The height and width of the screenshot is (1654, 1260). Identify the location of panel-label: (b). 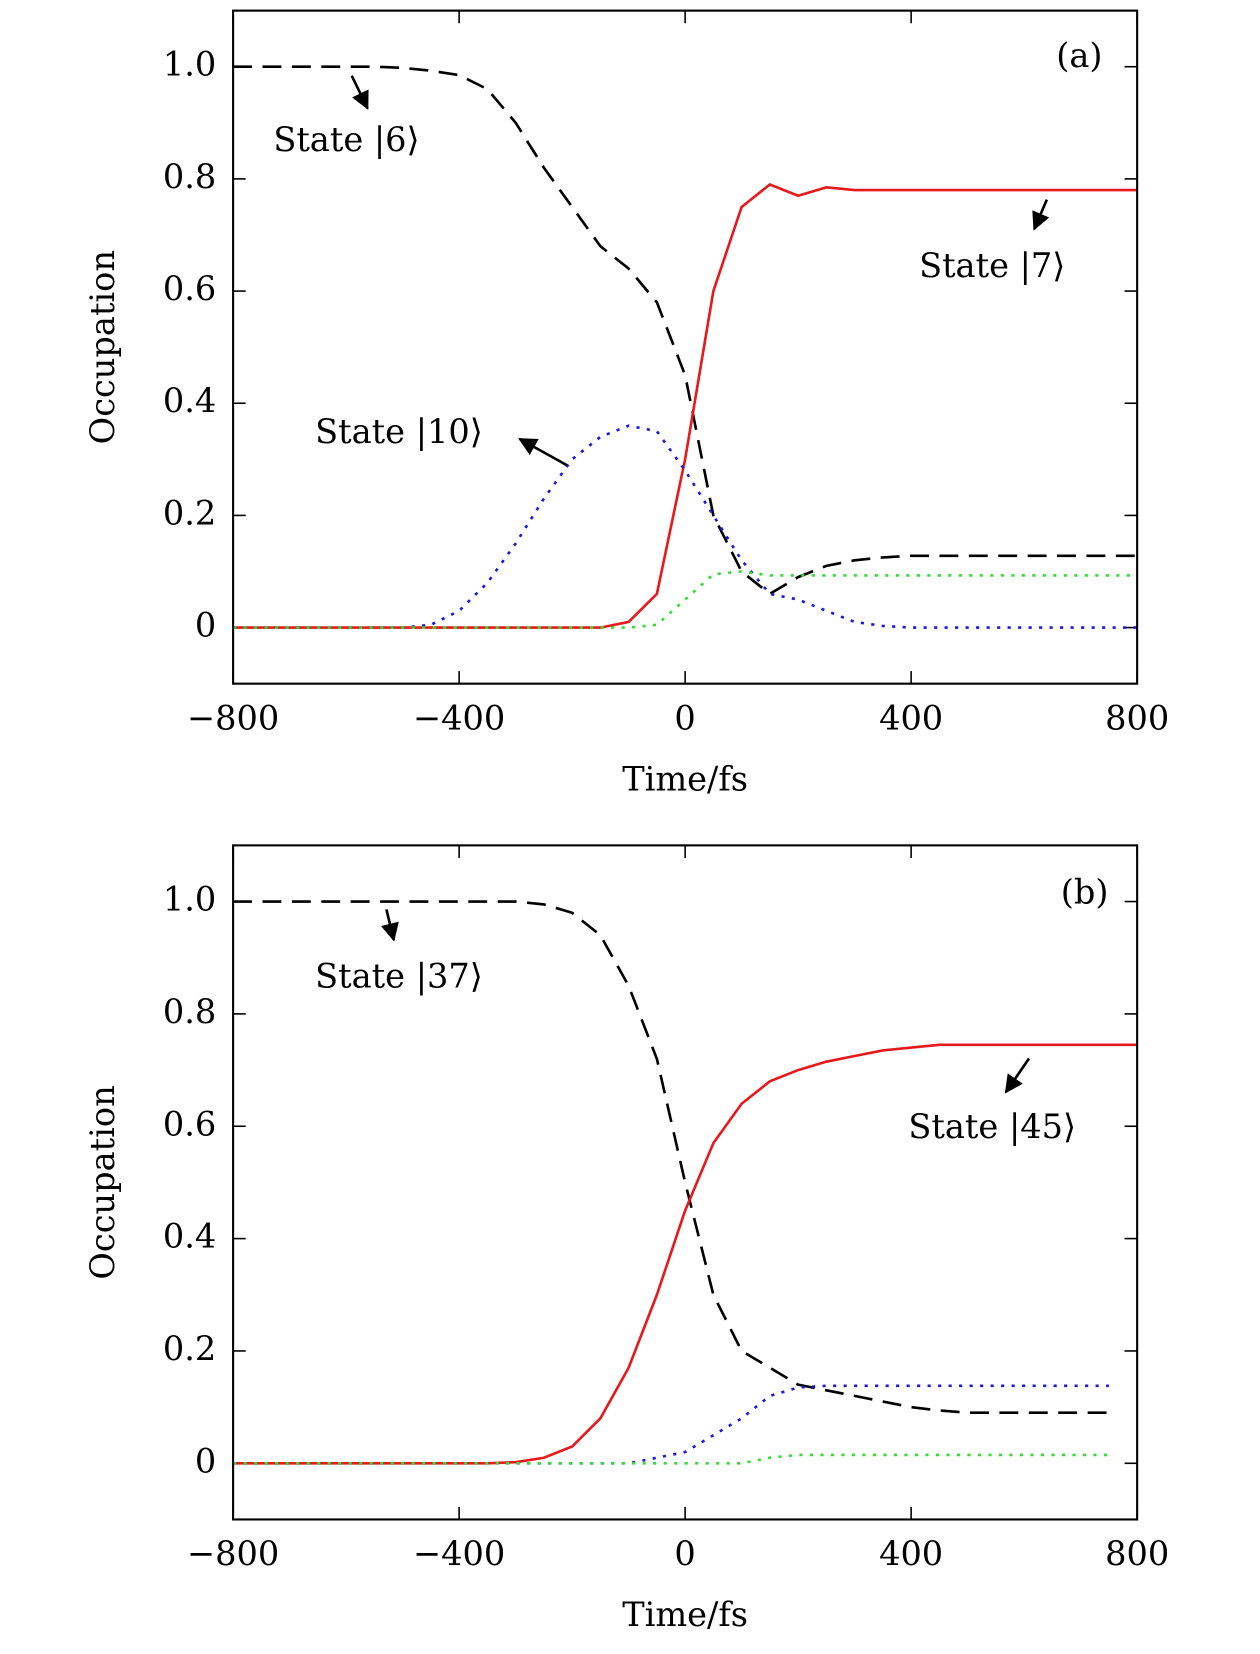
(1085, 892).